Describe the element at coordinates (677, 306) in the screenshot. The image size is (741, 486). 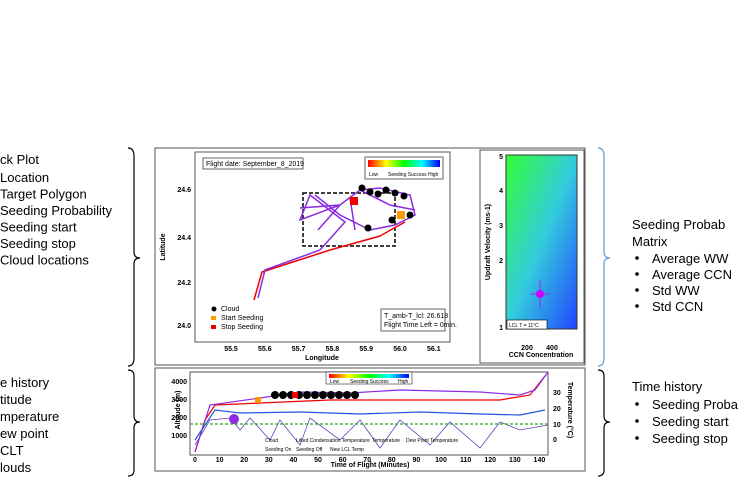
I see `list-item: Std CCN` at that location.